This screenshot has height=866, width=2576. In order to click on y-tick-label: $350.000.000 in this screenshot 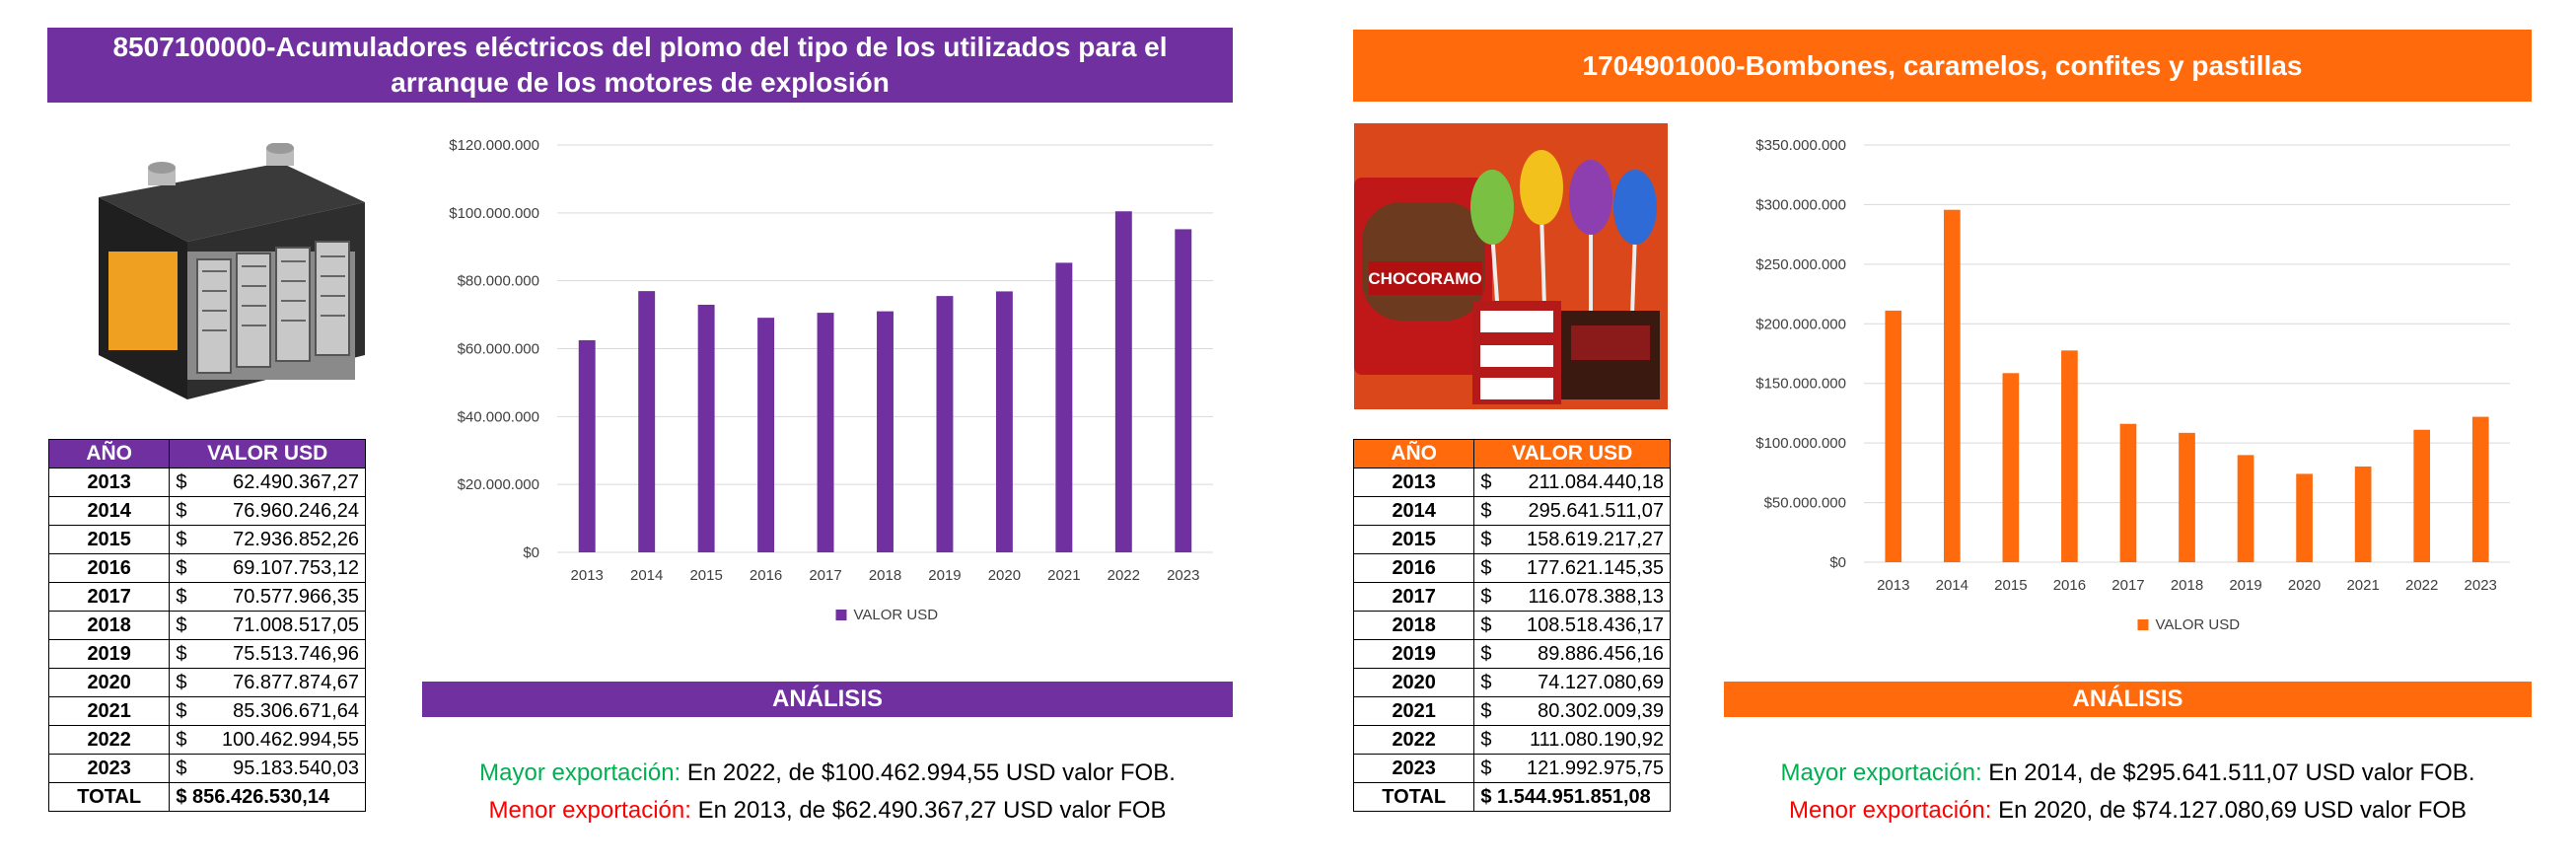, I will do `click(1800, 145)`.